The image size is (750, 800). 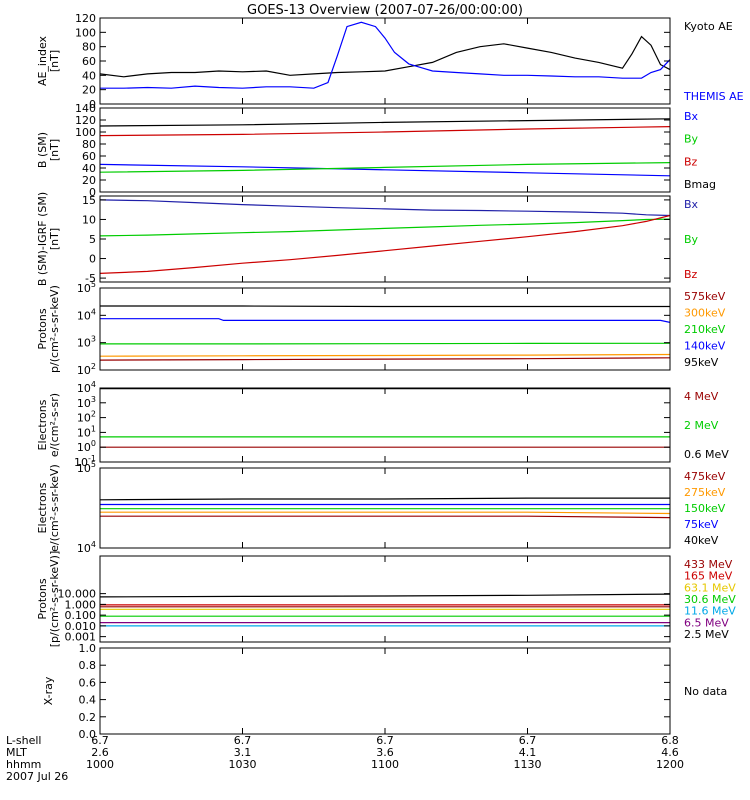 What do you see at coordinates (528, 752) in the screenshot?
I see `x-tick-label: 4.1` at bounding box center [528, 752].